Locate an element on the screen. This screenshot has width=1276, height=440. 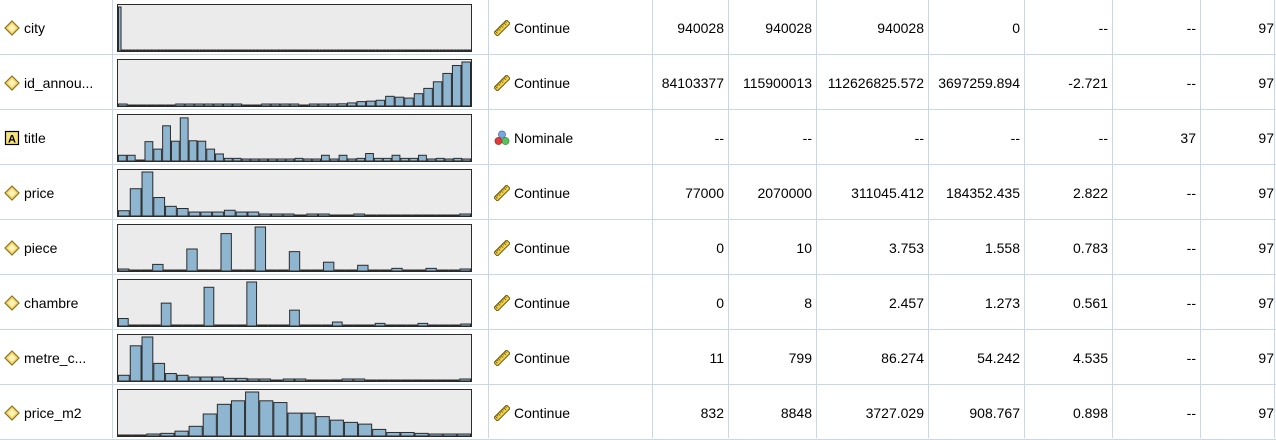
field-row: city Continue 940028 940028 940028 0 -- -- 97 is located at coordinates (638, 27).